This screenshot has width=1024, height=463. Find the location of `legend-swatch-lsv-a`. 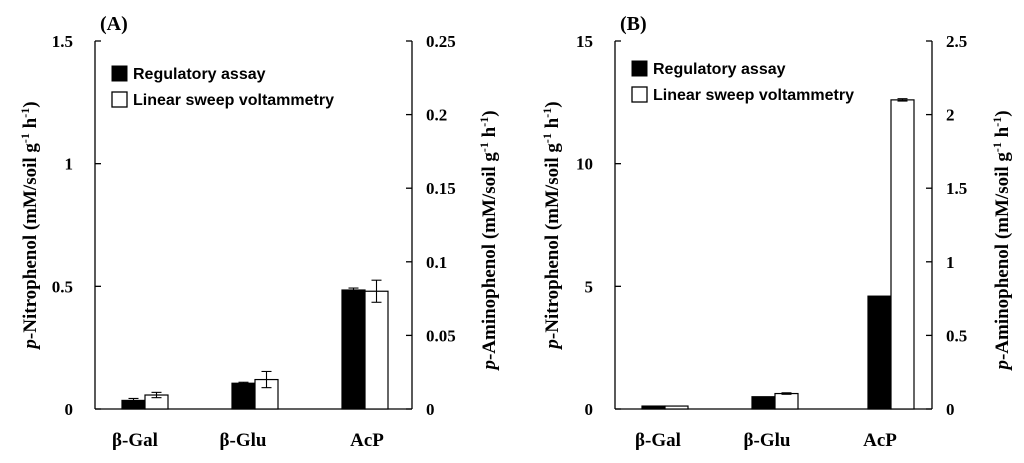

legend-swatch-lsv-a is located at coordinates (119, 99).